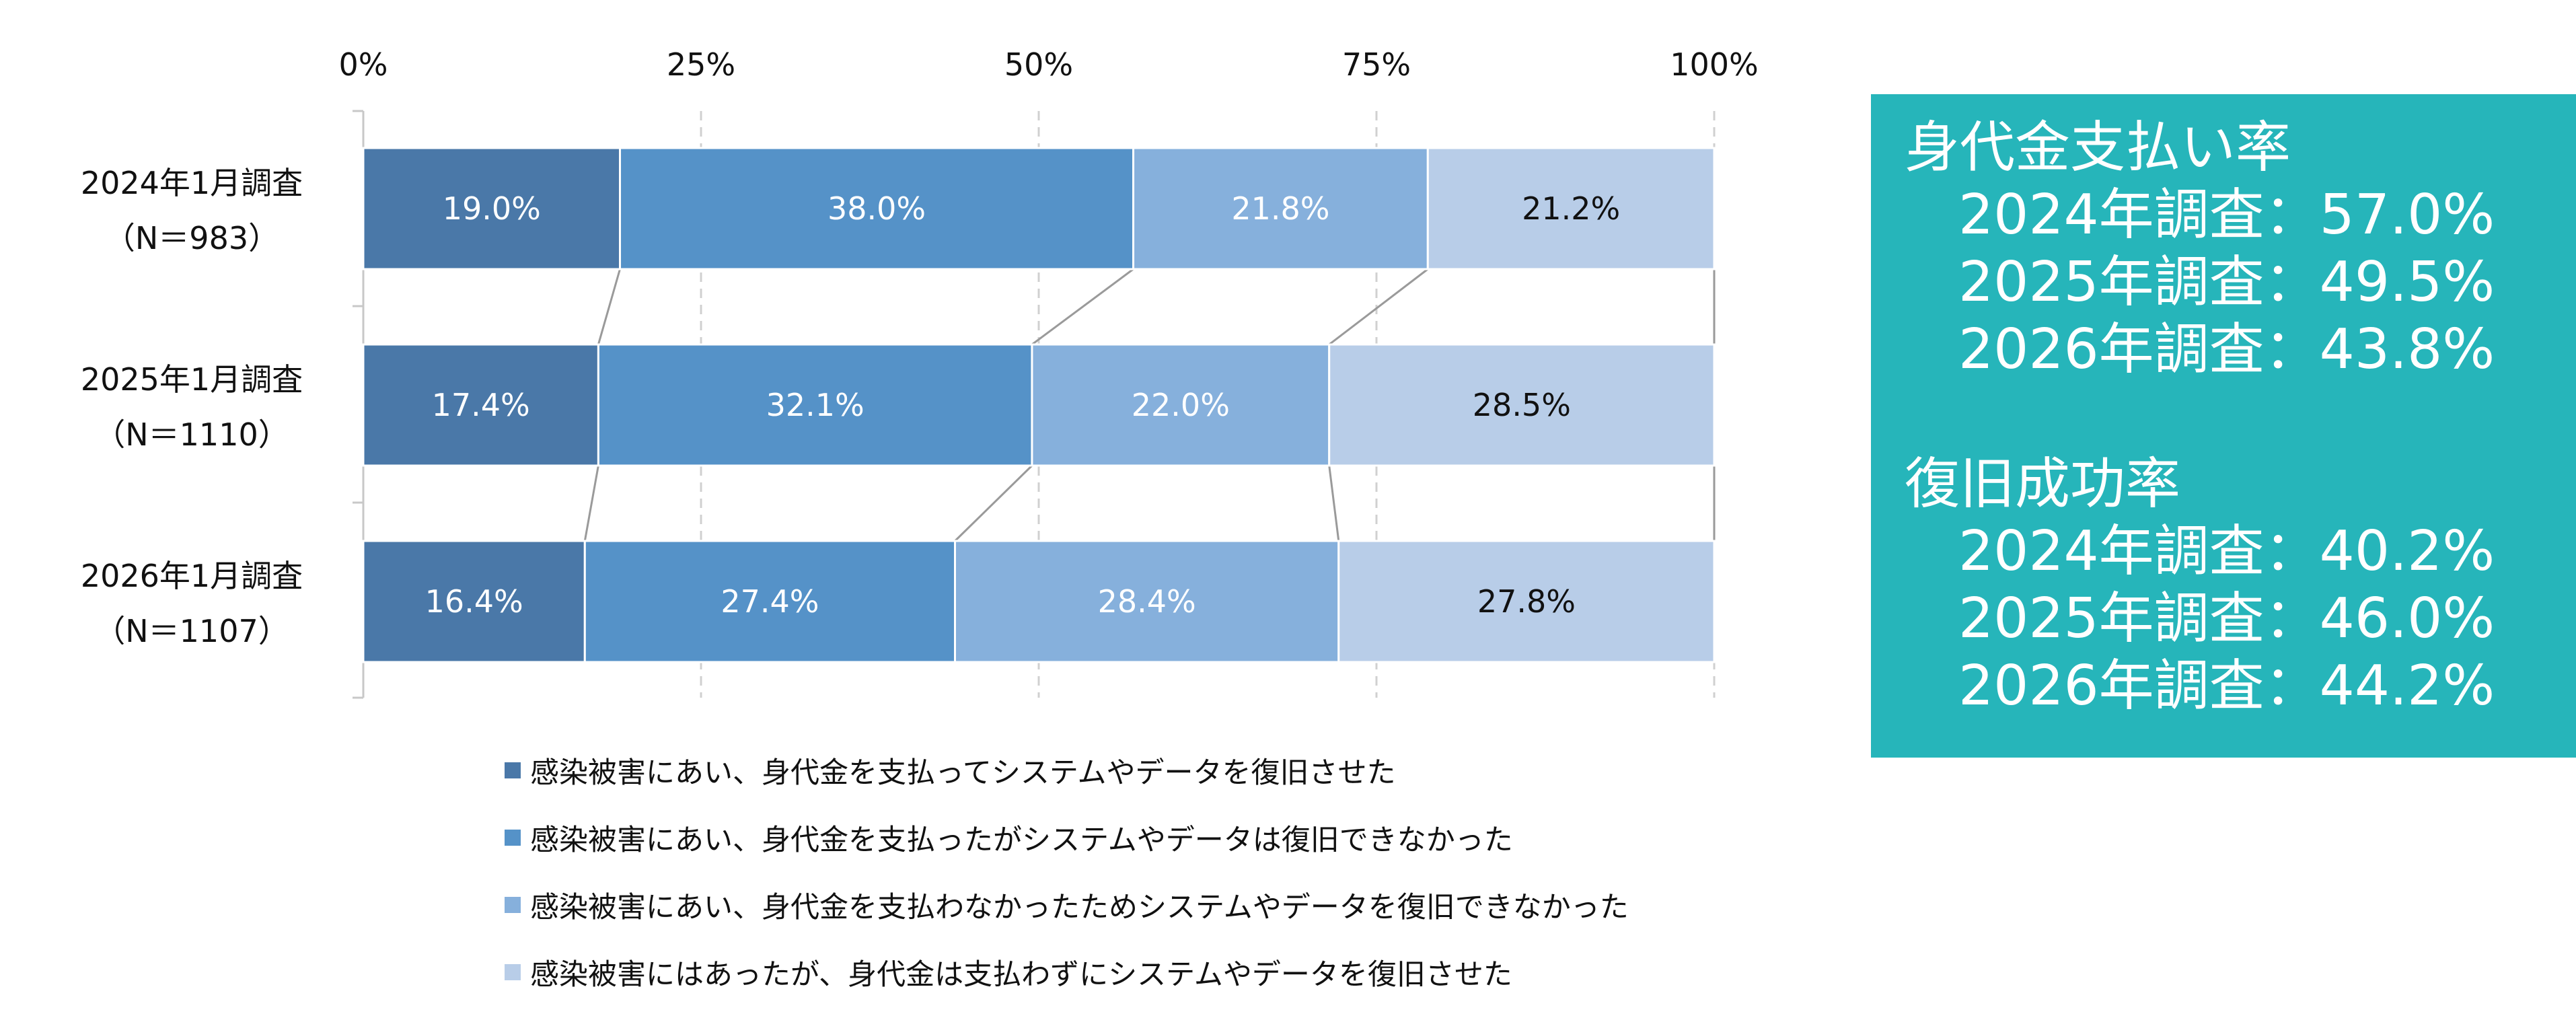  I want to click on payment-rate-title: 身代金支払い率, so click(2098, 148).